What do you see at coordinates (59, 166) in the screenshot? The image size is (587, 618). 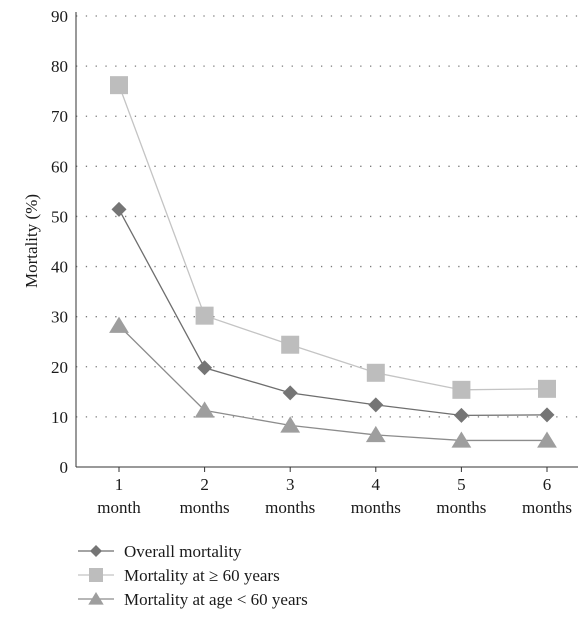 I see `y-tick-label: 60` at bounding box center [59, 166].